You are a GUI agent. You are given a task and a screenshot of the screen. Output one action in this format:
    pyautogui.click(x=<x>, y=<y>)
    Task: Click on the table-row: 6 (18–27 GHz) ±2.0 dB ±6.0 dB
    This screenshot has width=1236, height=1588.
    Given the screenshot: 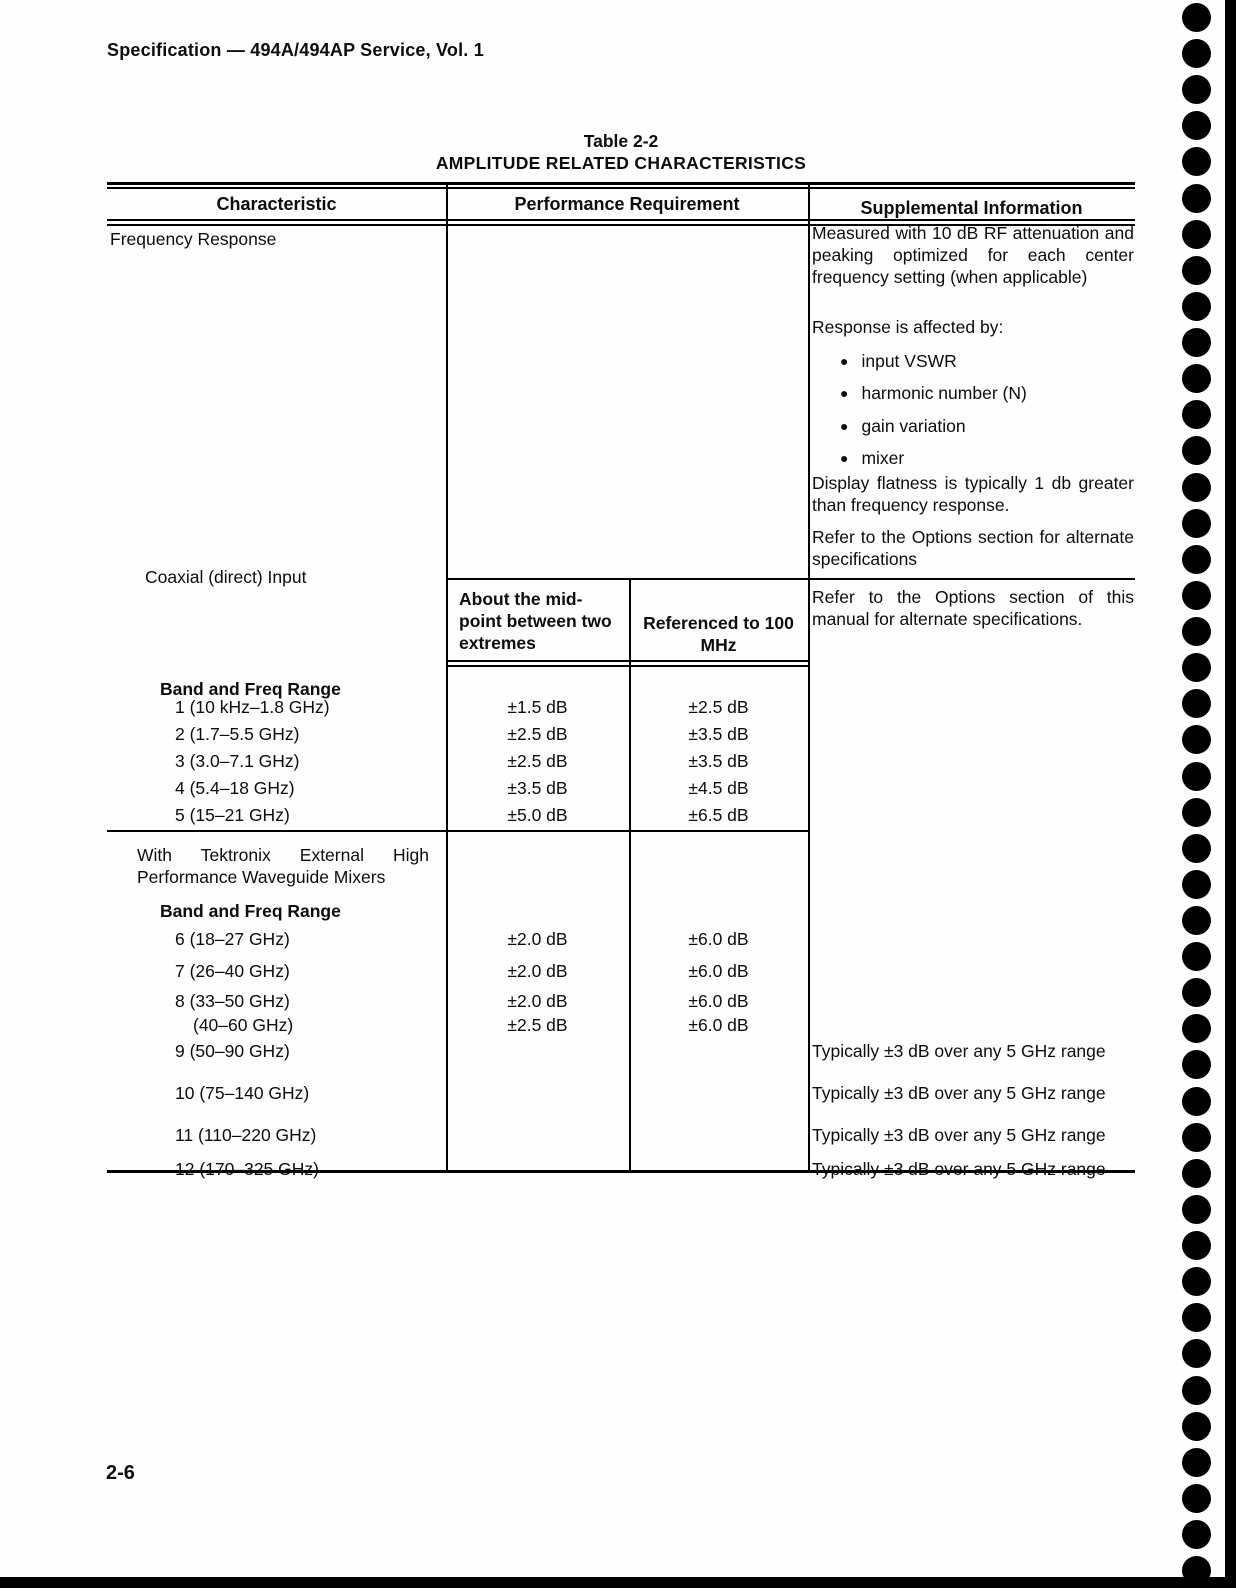 What is the action you would take?
    pyautogui.click(x=621, y=940)
    